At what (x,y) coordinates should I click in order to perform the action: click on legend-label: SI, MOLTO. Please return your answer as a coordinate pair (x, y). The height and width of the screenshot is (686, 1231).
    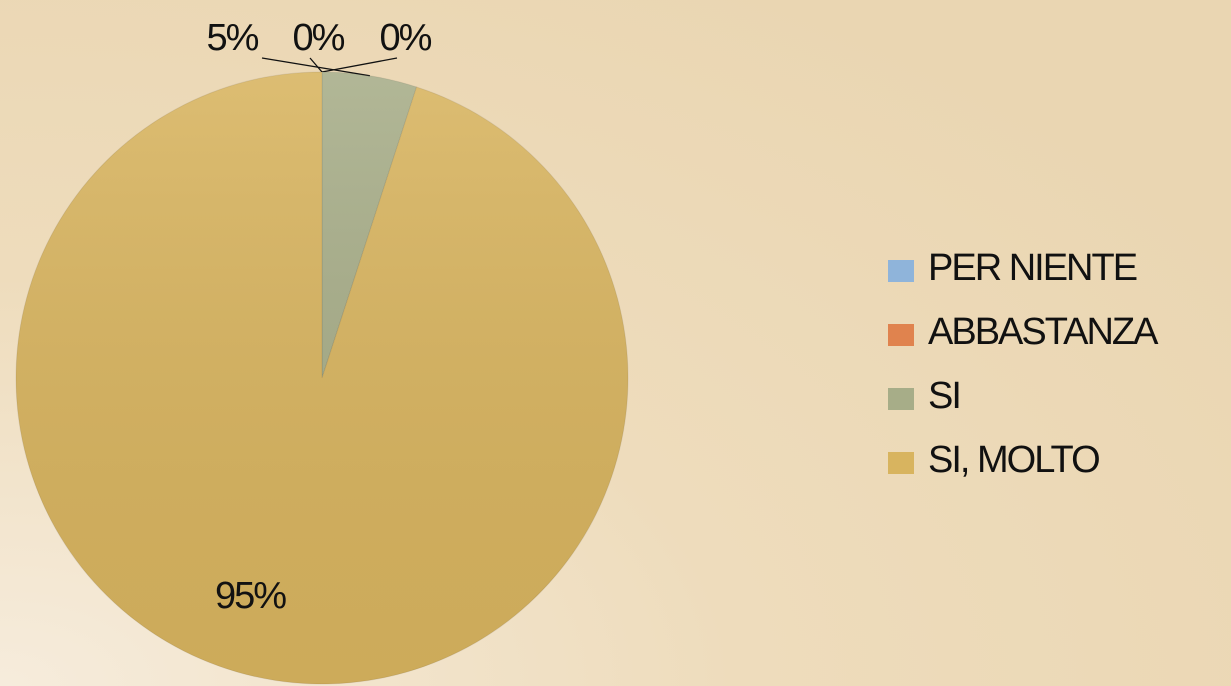
    Looking at the image, I should click on (1013, 460).